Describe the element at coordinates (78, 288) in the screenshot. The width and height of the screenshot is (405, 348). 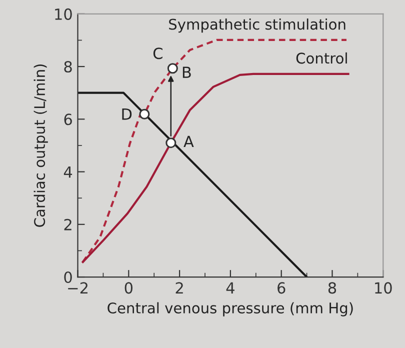
I see `x-tick-label: −2` at that location.